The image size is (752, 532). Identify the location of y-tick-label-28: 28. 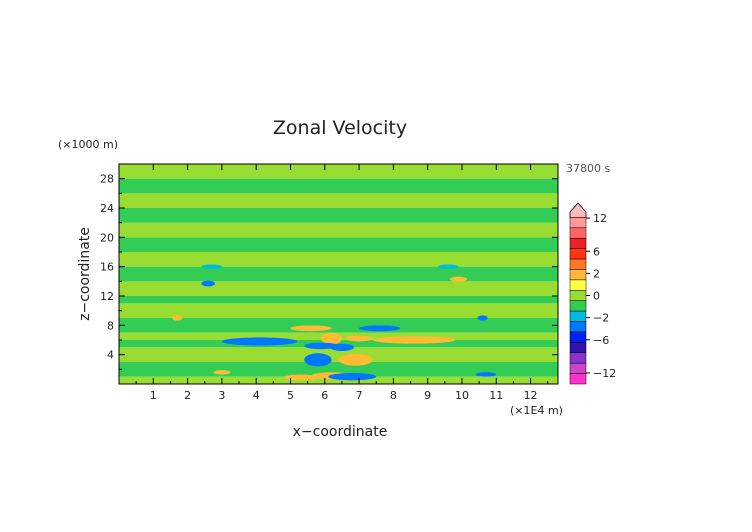
(107, 179).